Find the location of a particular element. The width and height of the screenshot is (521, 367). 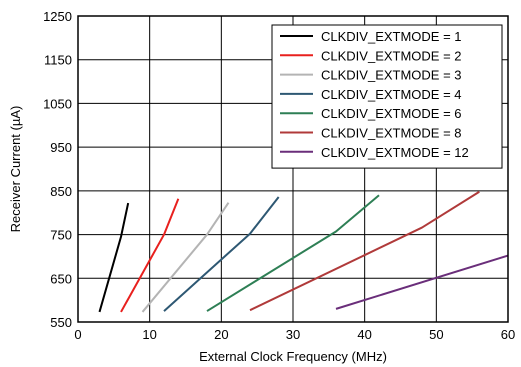

y-tick-label: 550 is located at coordinates (61, 322).